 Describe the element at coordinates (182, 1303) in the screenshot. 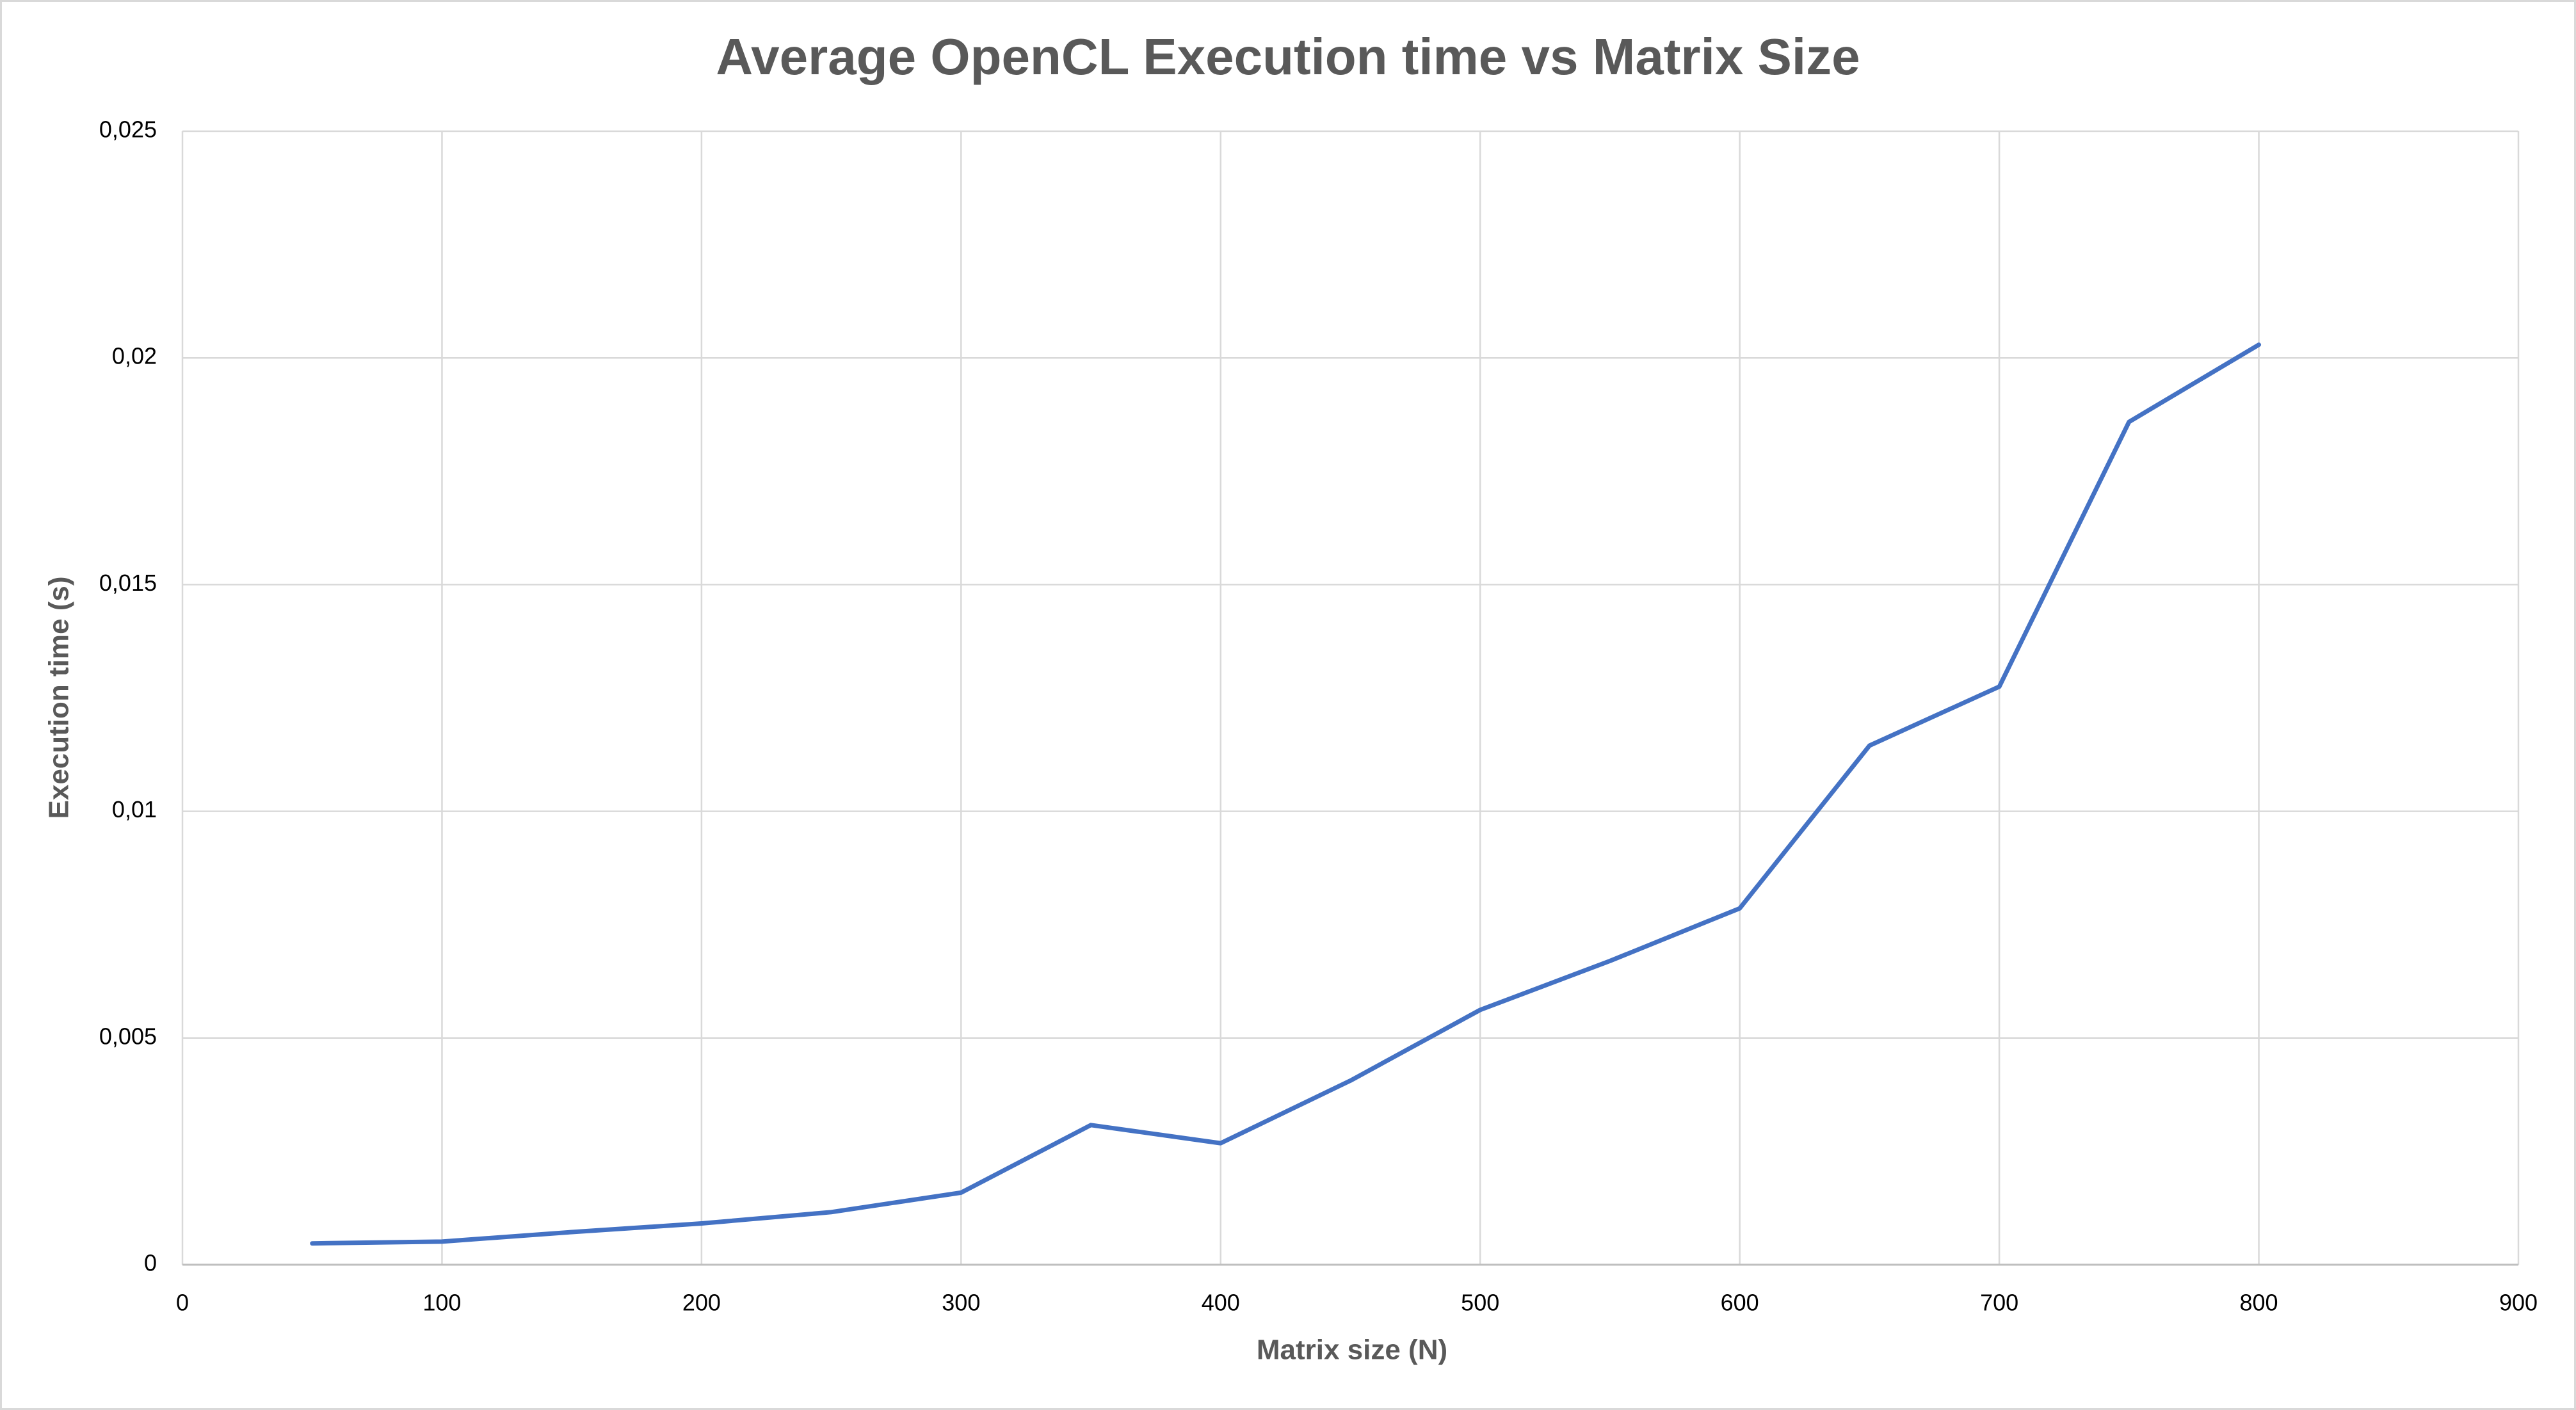

I see `x-tick-label: 0` at that location.